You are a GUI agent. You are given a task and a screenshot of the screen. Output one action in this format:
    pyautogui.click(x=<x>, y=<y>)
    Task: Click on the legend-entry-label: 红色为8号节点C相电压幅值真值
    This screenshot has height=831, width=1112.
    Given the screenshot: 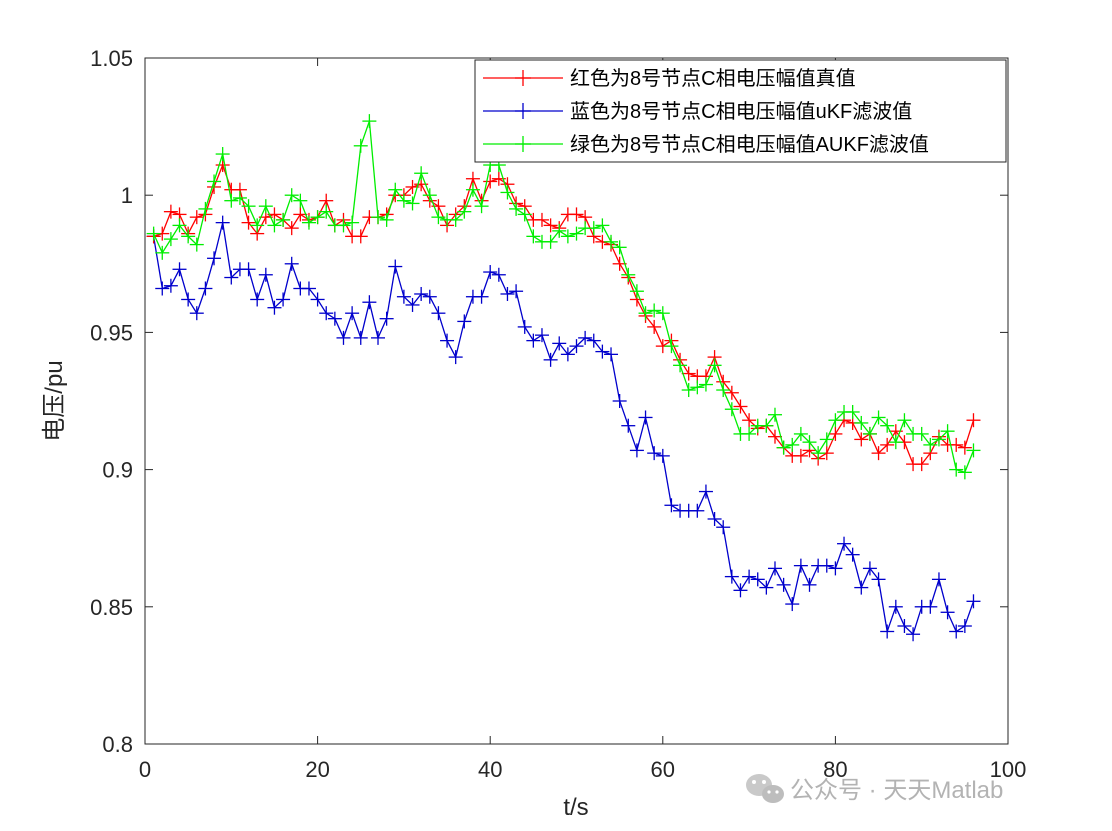 What is the action you would take?
    pyautogui.click(x=713, y=78)
    